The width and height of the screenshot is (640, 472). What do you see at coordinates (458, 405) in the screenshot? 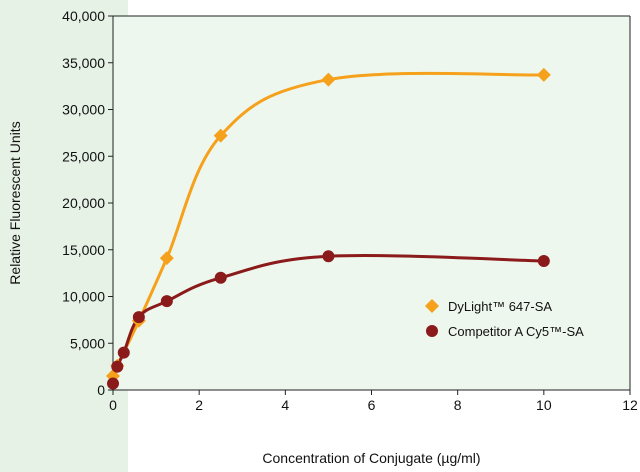
I see `x-tick-label: 8` at bounding box center [458, 405].